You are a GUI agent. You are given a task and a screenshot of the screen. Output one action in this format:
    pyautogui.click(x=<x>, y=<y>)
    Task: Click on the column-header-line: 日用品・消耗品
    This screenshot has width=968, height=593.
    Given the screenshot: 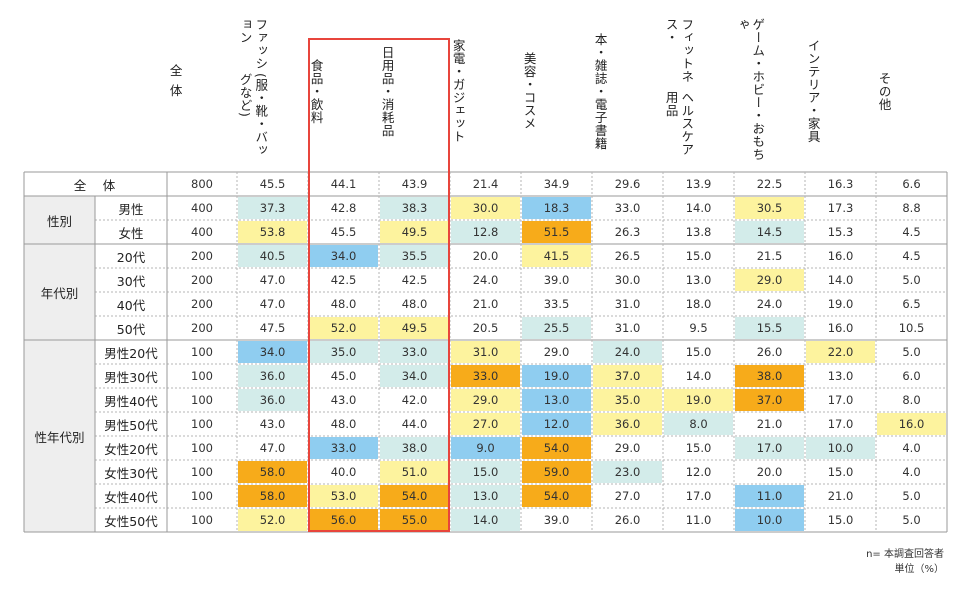 What is the action you would take?
    pyautogui.click(x=387, y=91)
    